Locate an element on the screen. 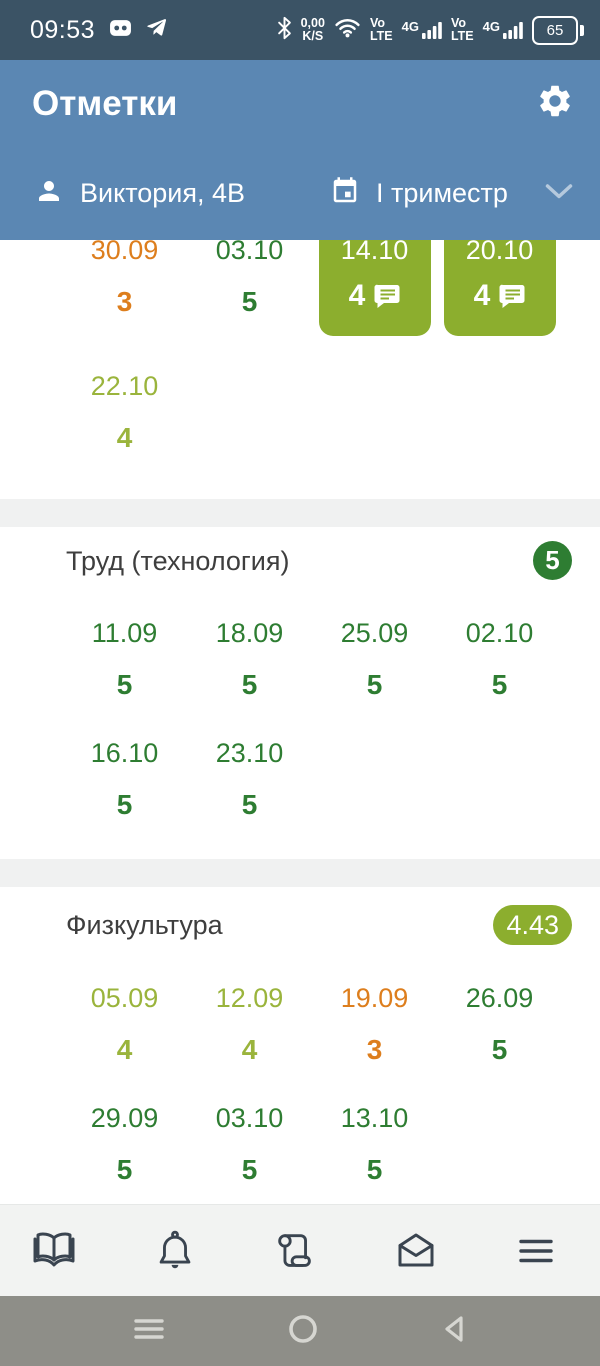 This screenshot has height=1366, width=600. network-speed: 0,00 K/S is located at coordinates (312, 29).